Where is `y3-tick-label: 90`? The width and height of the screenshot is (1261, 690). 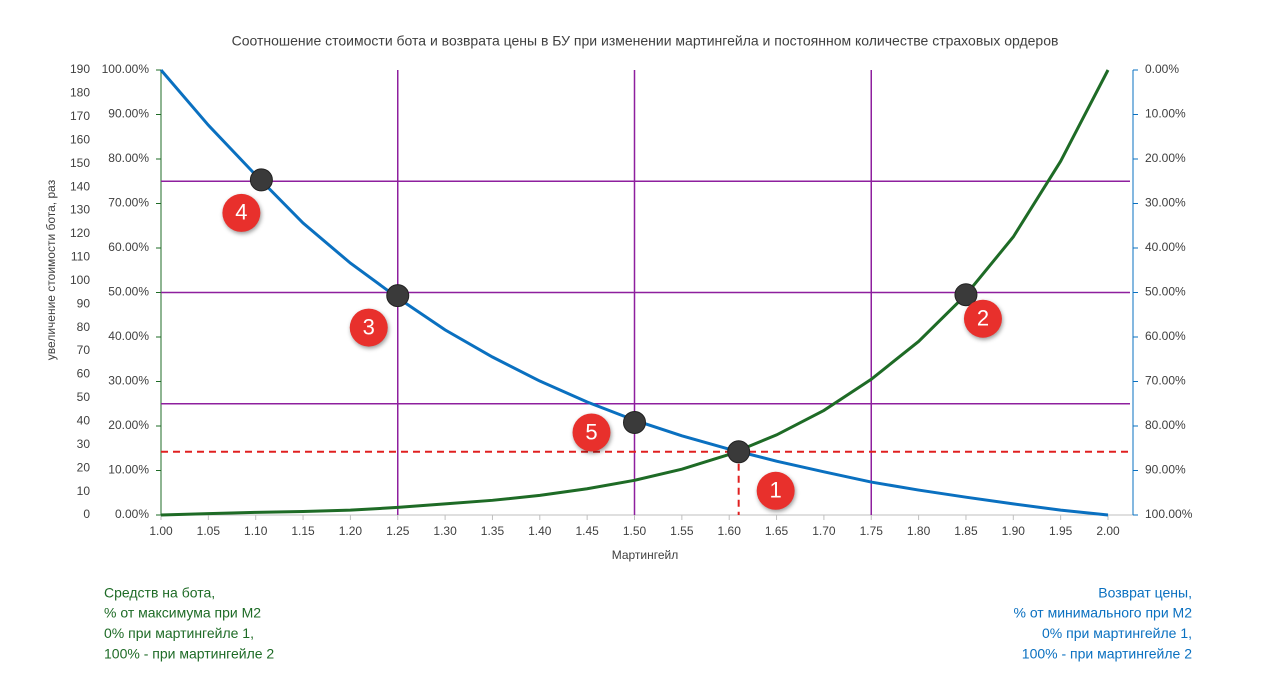 y3-tick-label: 90 is located at coordinates (84, 303).